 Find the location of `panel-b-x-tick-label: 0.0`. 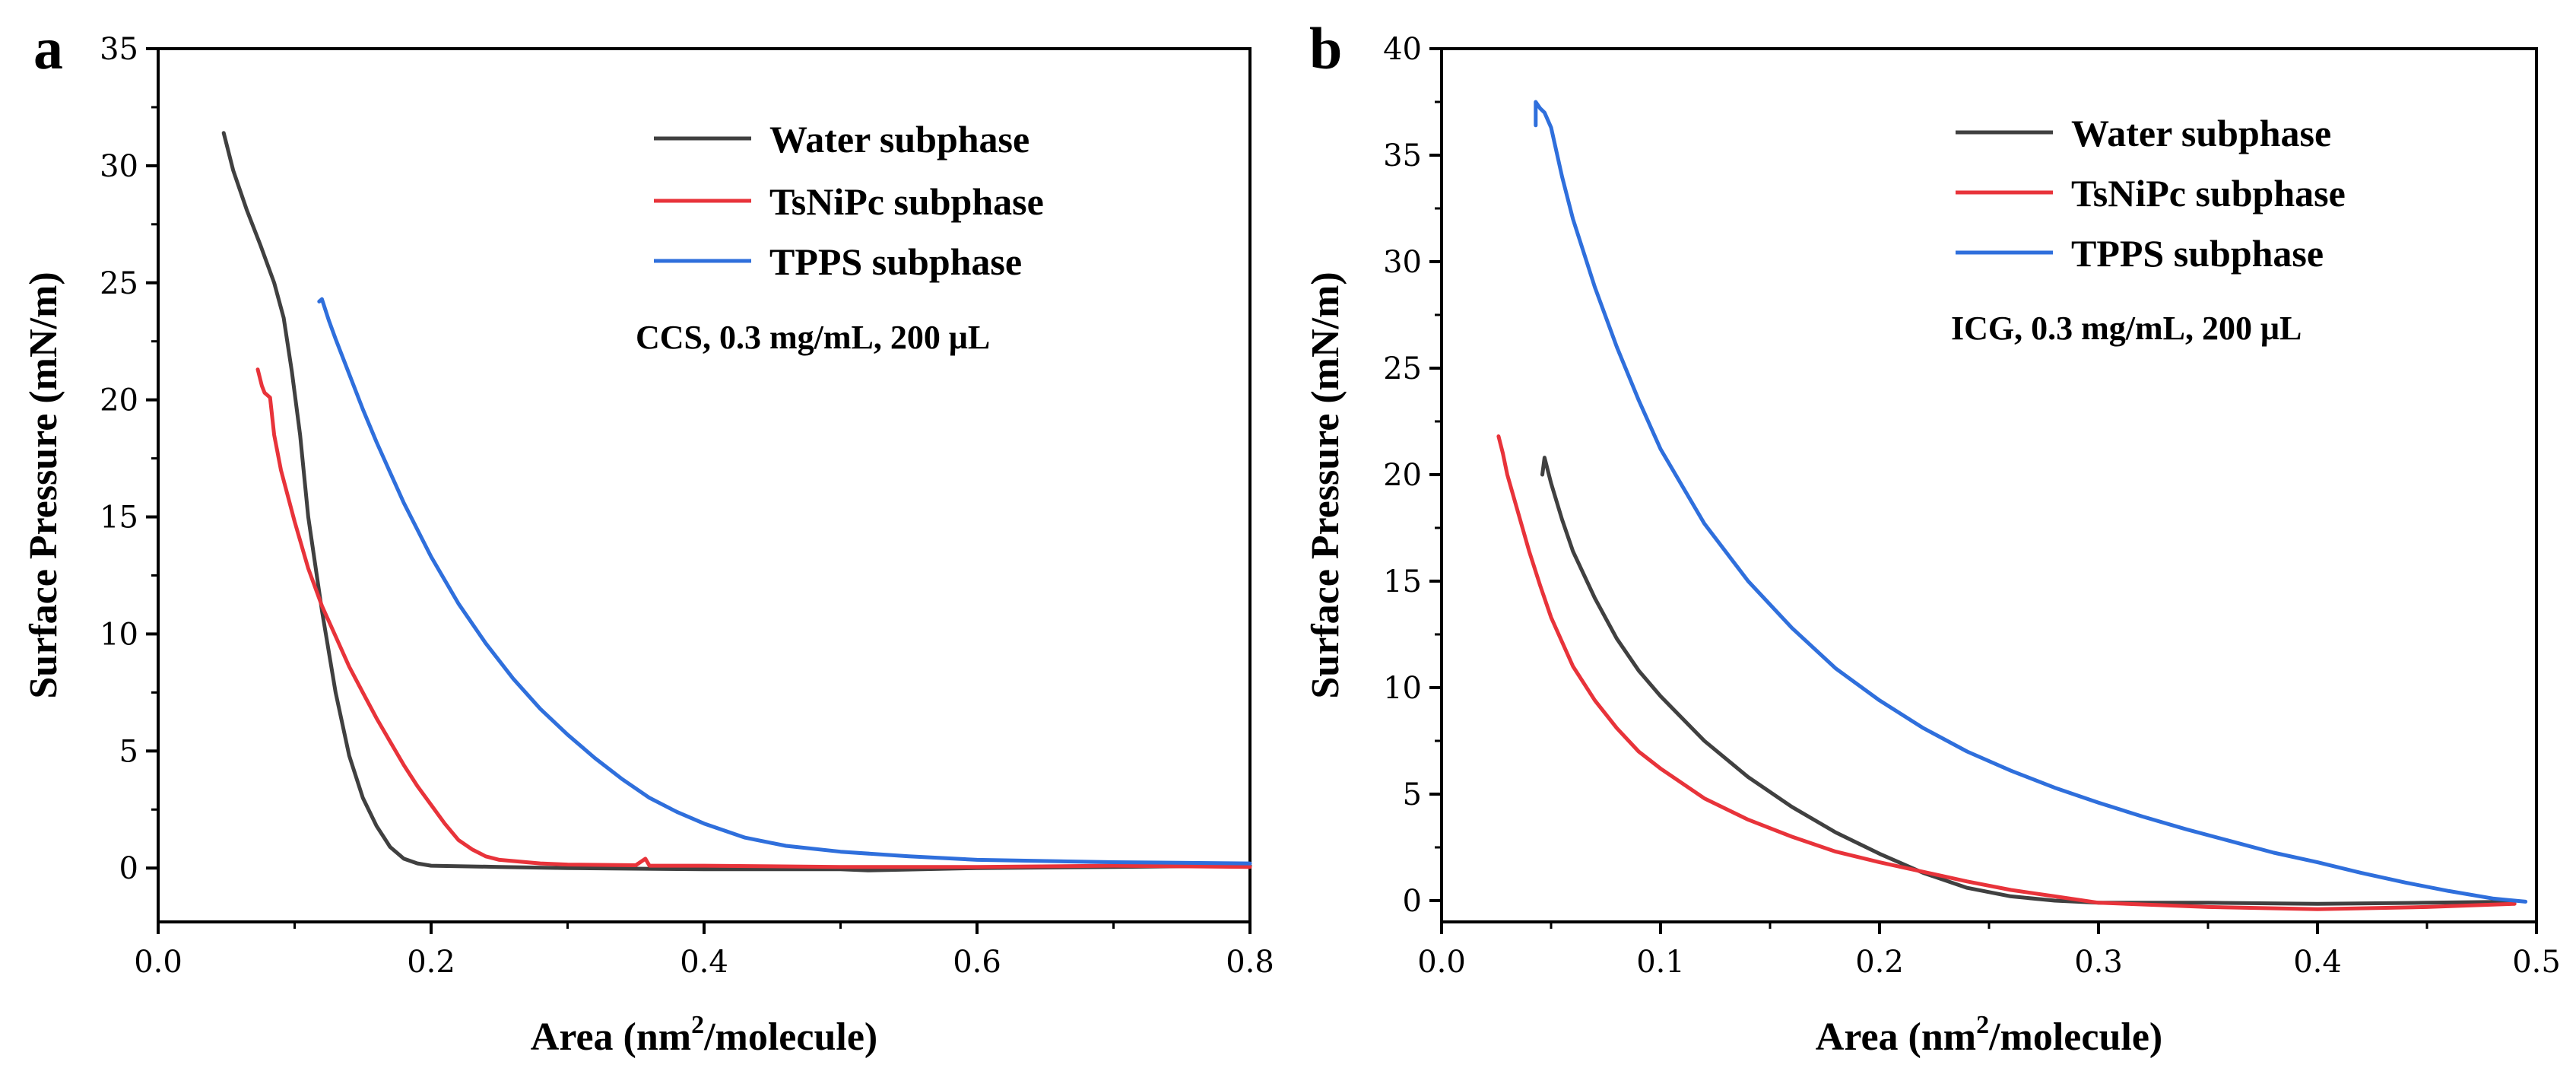

panel-b-x-tick-label: 0.0 is located at coordinates (1442, 962).